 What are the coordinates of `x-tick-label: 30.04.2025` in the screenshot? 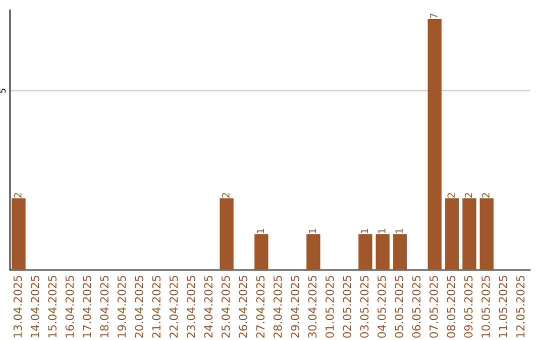 It's located at (312, 307).